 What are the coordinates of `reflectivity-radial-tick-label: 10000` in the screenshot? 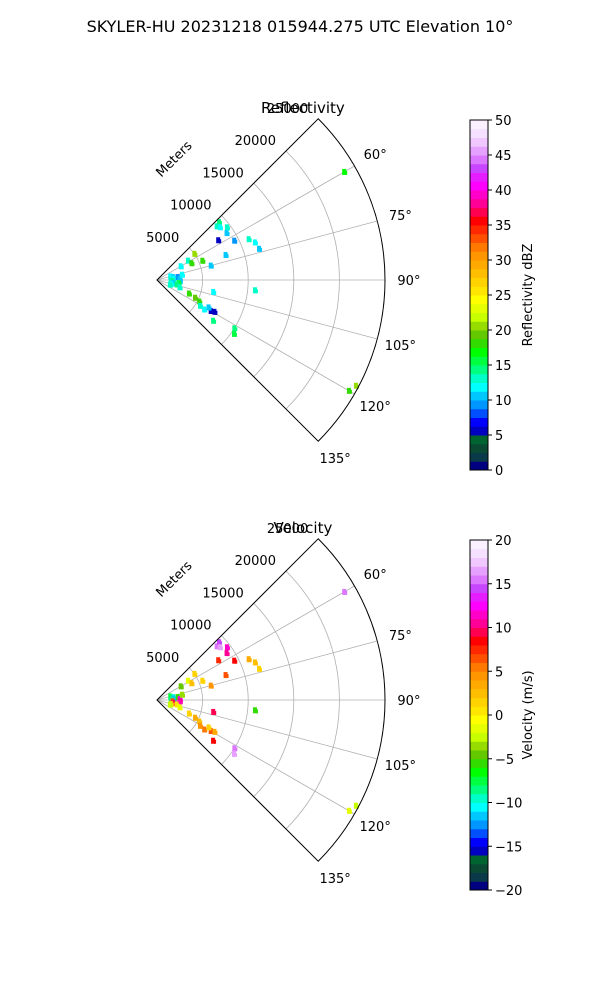 It's located at (190, 206).